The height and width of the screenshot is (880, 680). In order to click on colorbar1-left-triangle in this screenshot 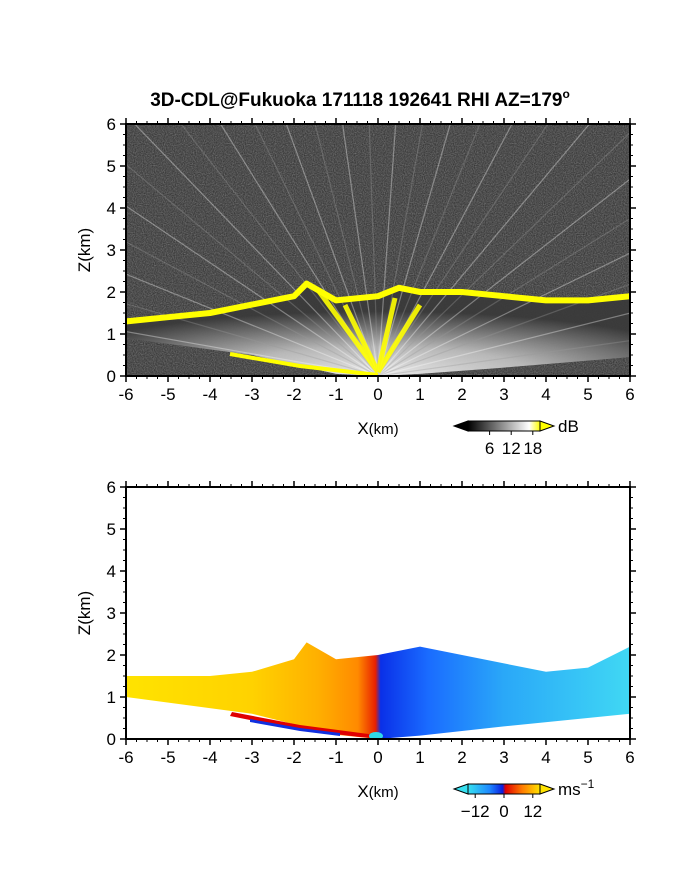, I will do `click(460, 426)`.